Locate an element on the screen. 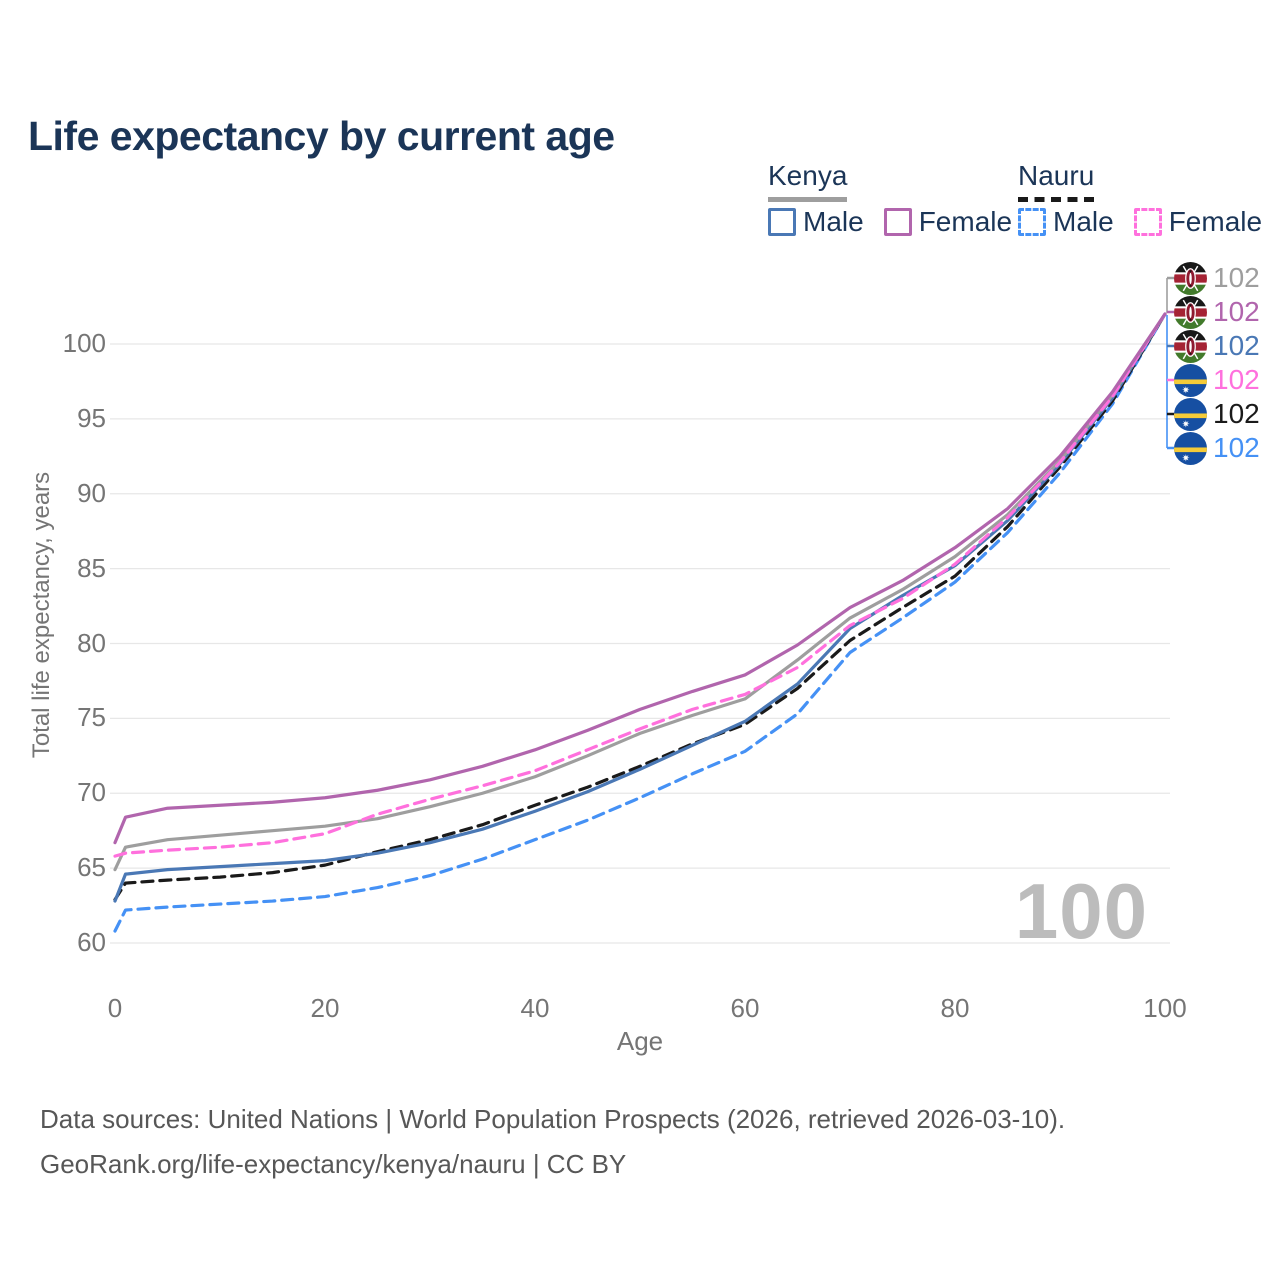  x-tick-label: 40 is located at coordinates (535, 1008).